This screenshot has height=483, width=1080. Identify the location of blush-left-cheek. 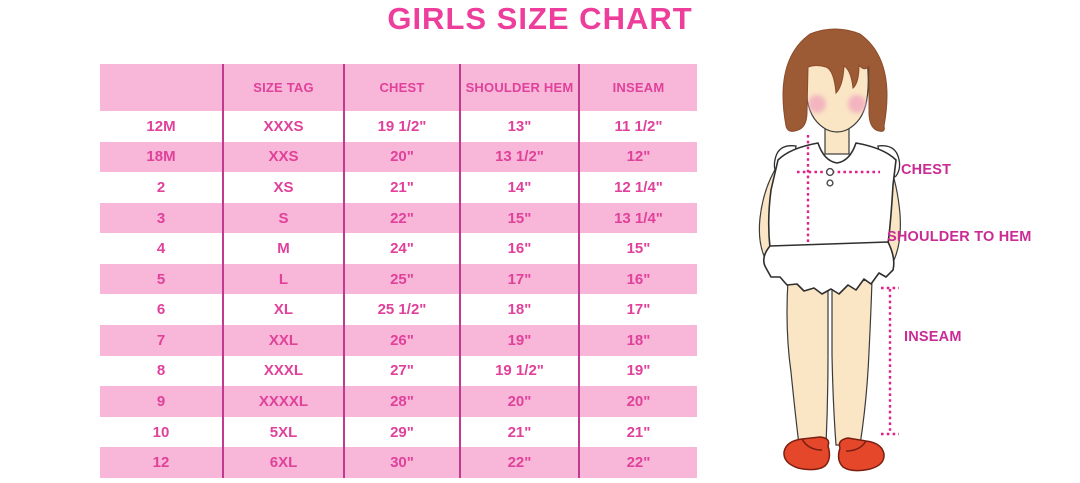
(817, 104).